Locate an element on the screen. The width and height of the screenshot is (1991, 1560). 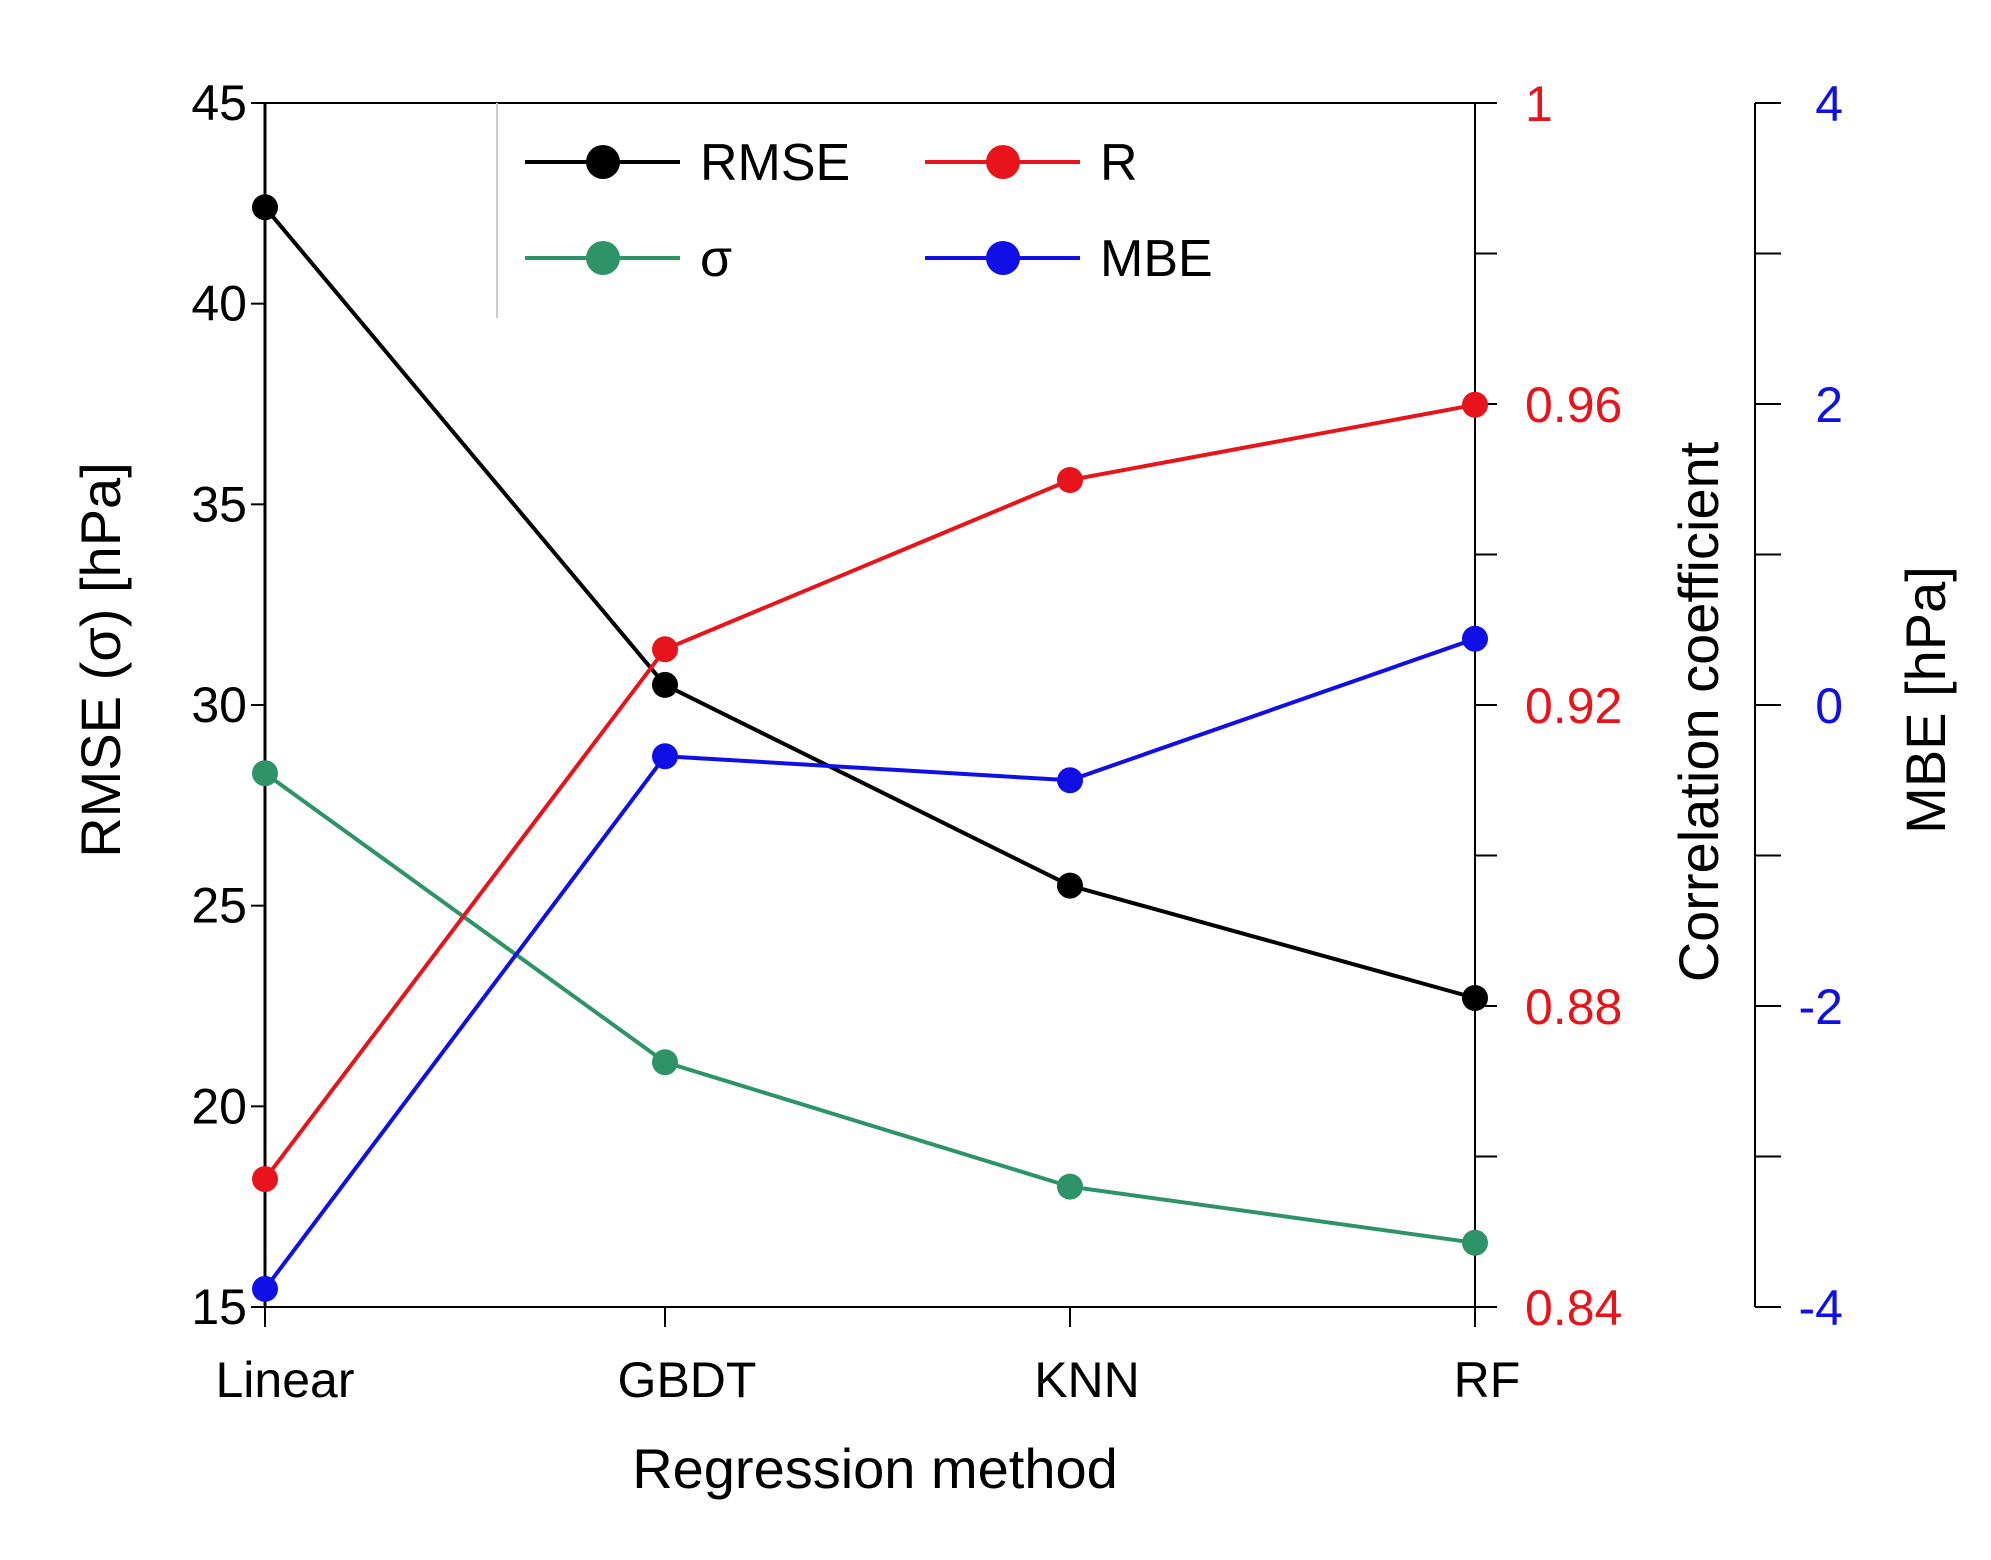
right-tick-label: 0.96 is located at coordinates (1573, 405).